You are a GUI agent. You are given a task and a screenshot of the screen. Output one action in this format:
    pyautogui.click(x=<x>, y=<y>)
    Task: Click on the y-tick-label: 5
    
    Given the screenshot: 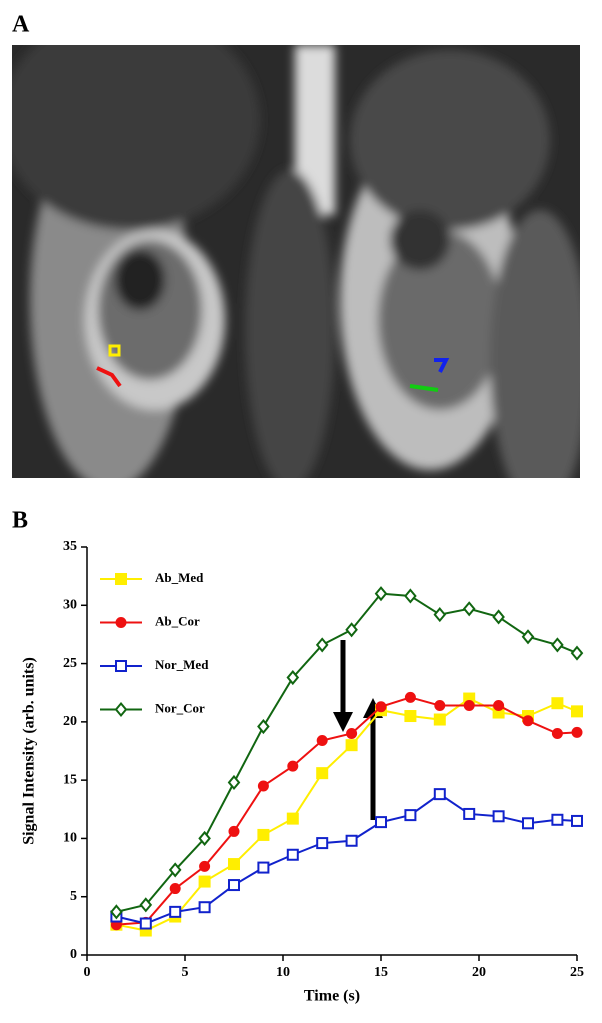 What is the action you would take?
    pyautogui.click(x=73, y=896)
    